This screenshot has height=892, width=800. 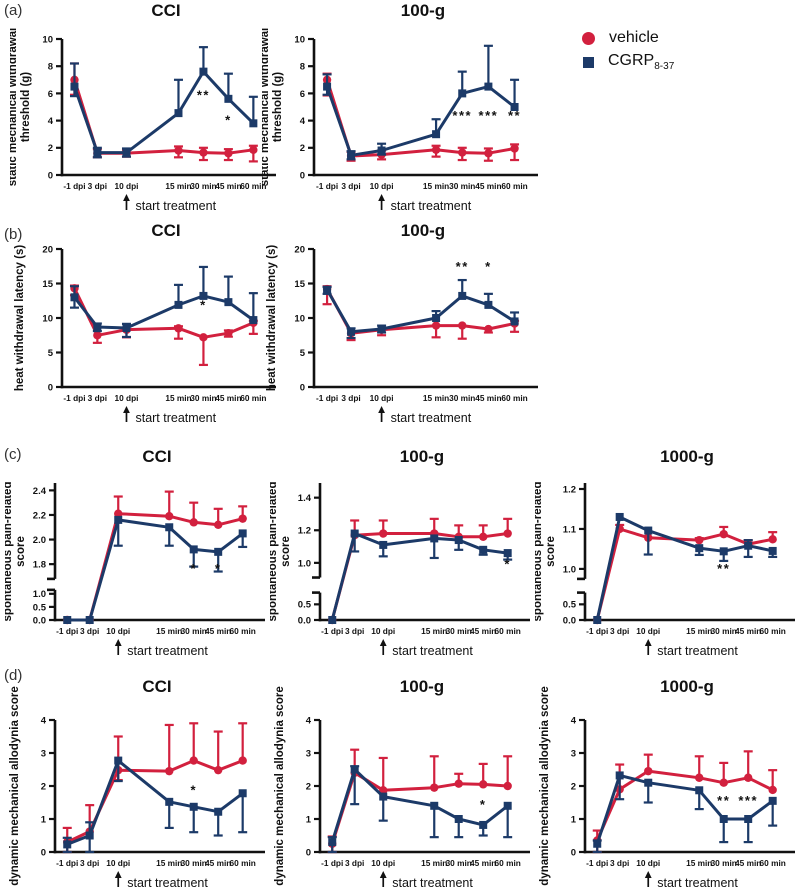 What do you see at coordinates (165, 231) in the screenshot?
I see `chart-title: CCI` at bounding box center [165, 231].